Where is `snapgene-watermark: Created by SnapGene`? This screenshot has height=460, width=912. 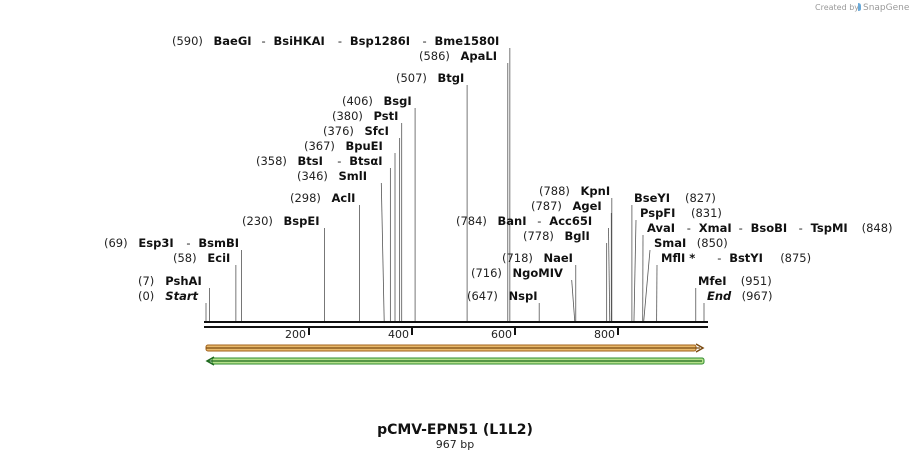 snapgene-watermark: Created by SnapGene is located at coordinates (862, 8).